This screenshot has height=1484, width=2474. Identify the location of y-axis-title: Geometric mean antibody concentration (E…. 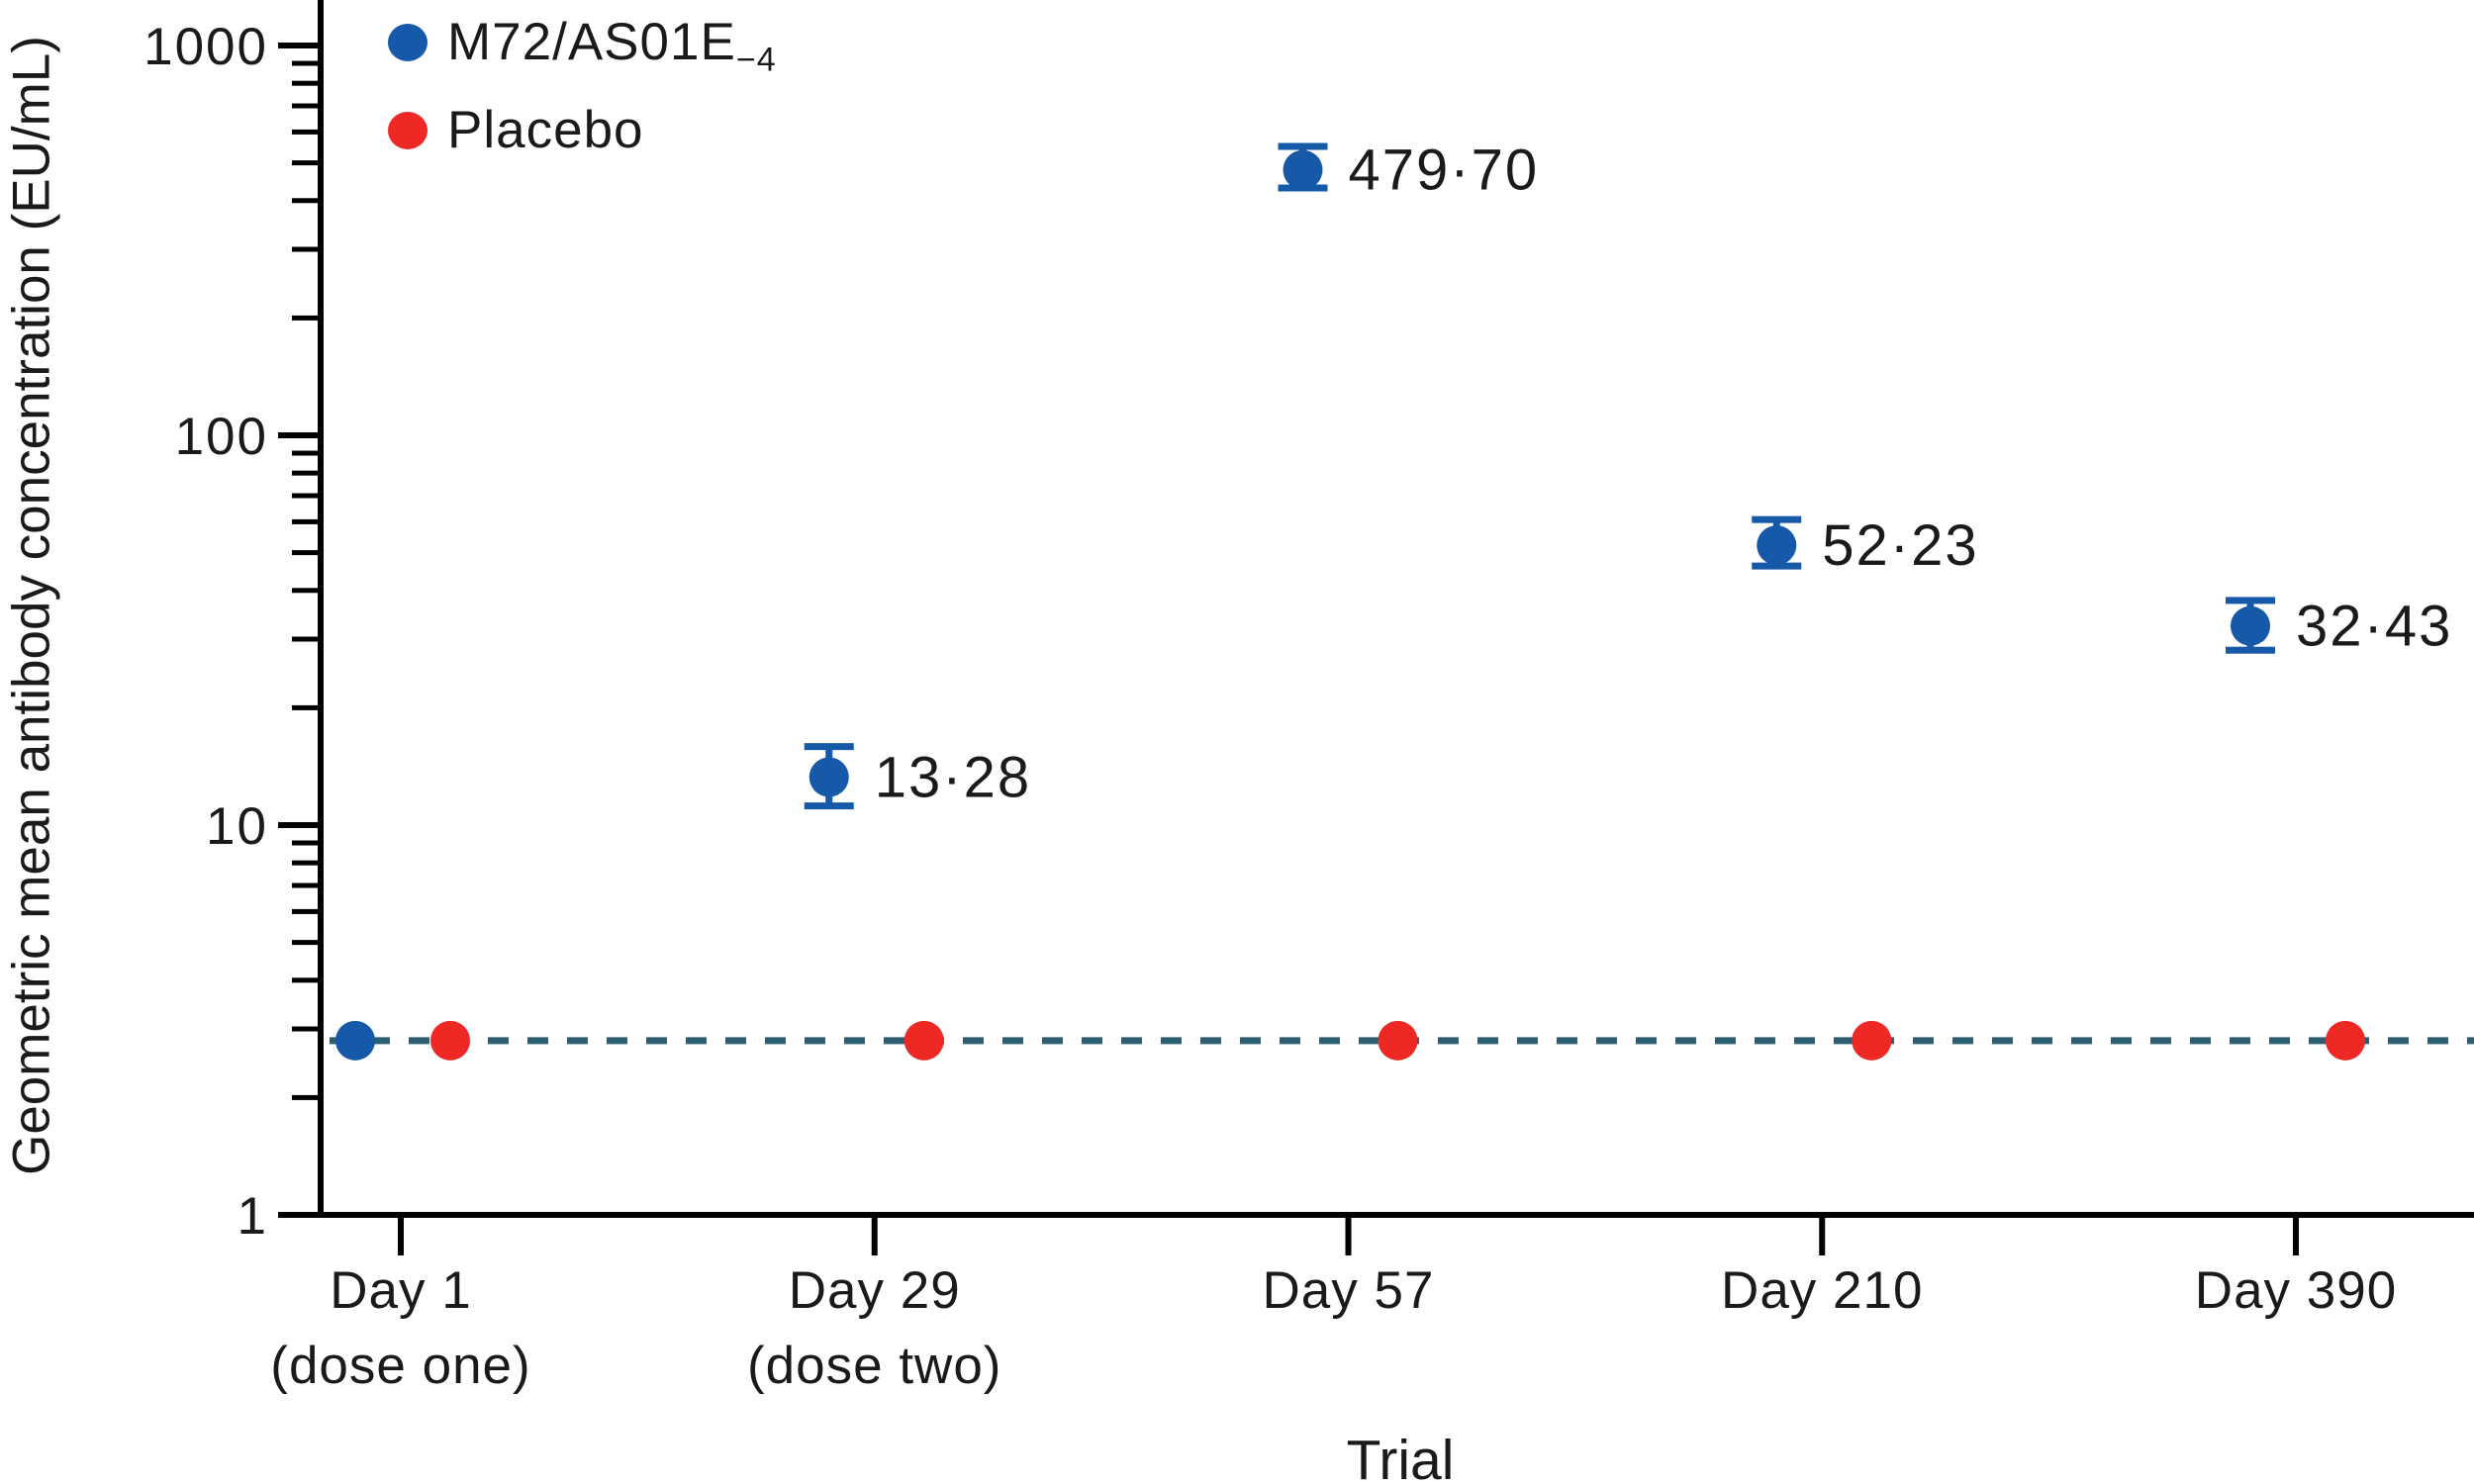
(32, 605).